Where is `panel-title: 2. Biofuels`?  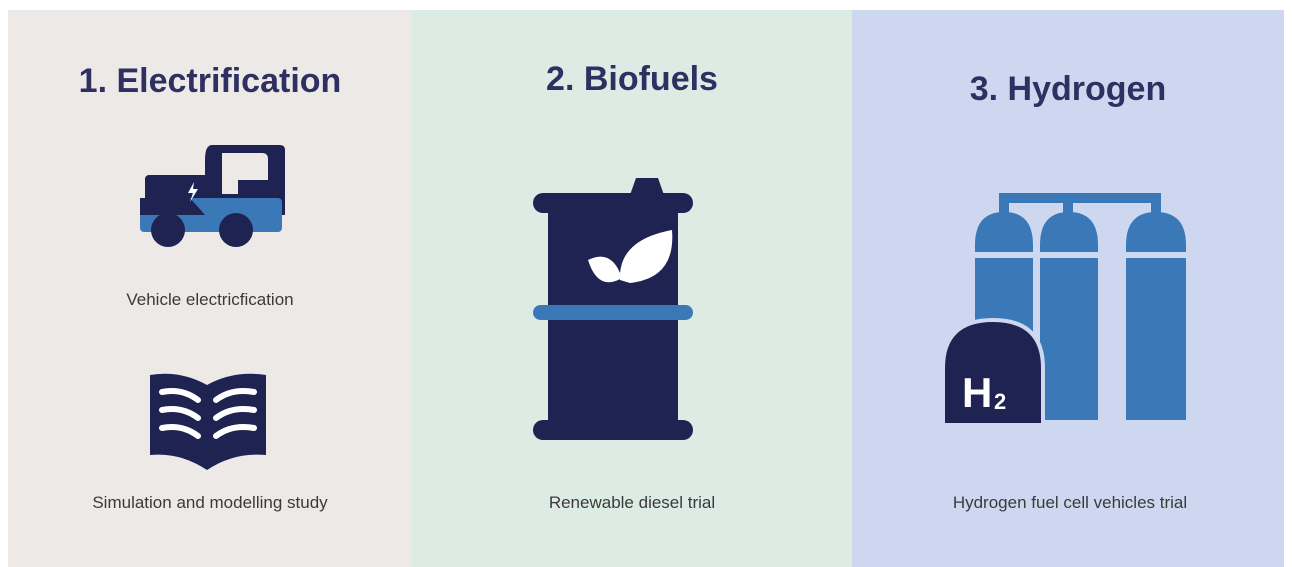 panel-title: 2. Biofuels is located at coordinates (632, 79).